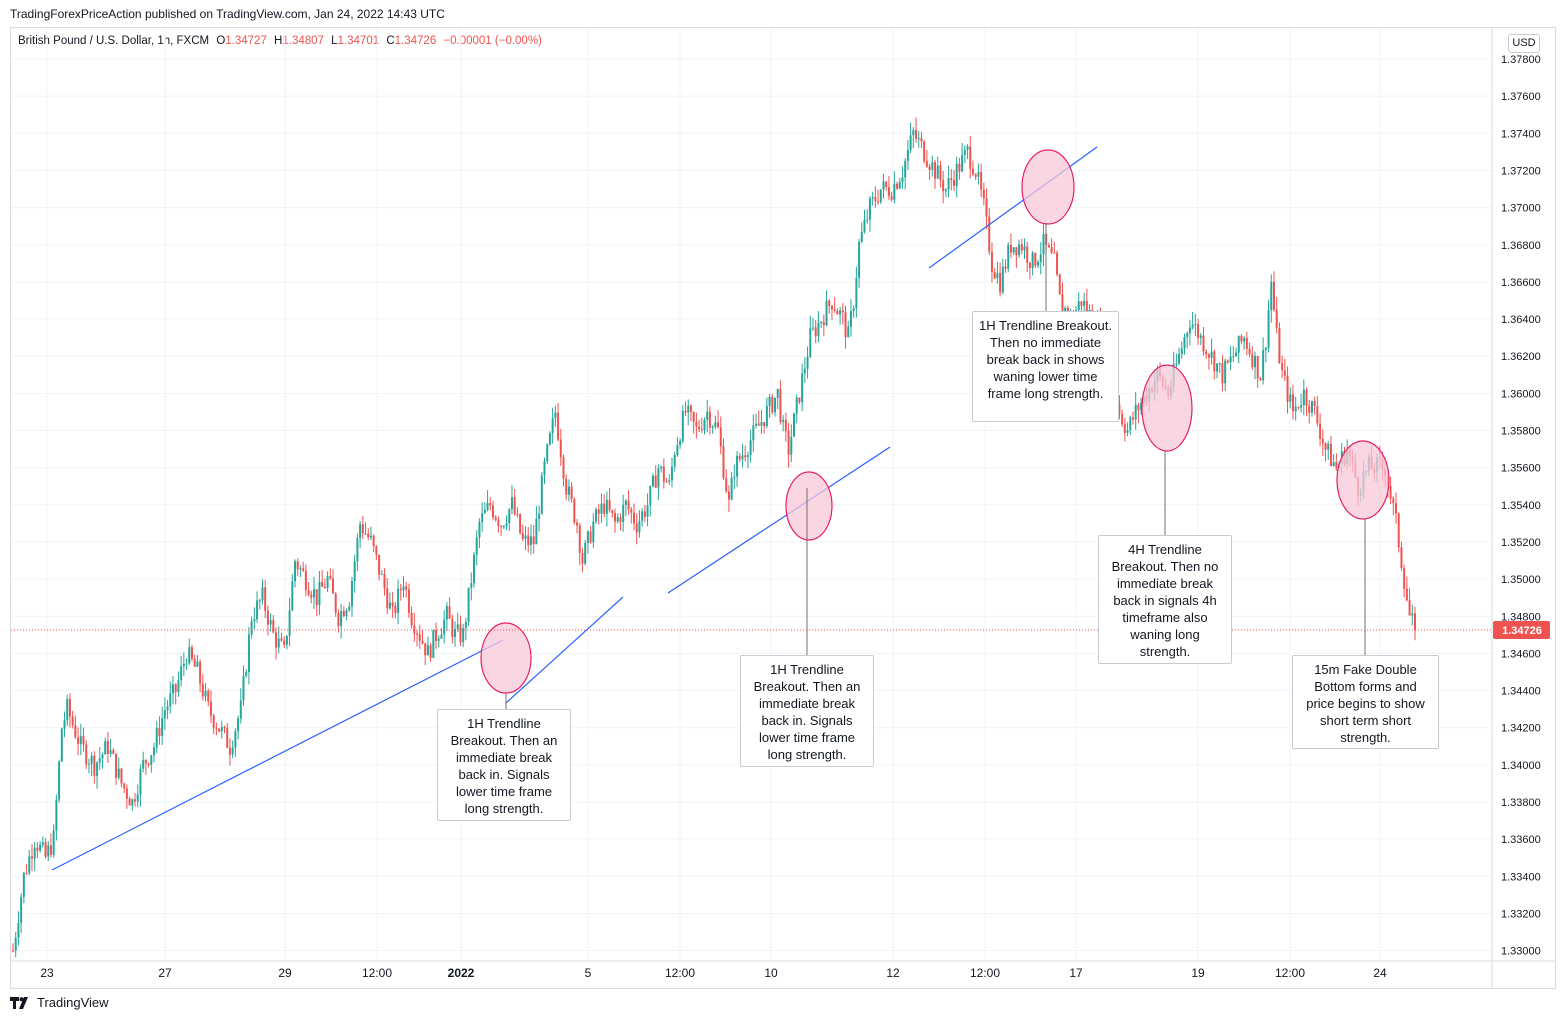  I want to click on symbol-name: British Pound / U.S. Dollar, 1h, FXCM, so click(114, 41).